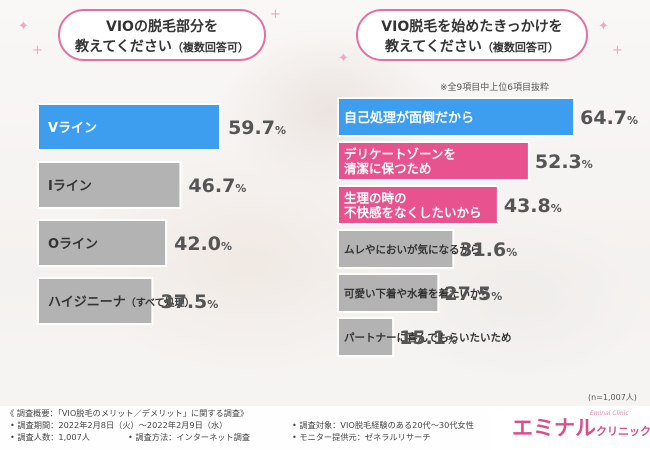 This screenshot has width=650, height=450. Describe the element at coordinates (388, 168) in the screenshot. I see `category-label-right-1-line1: 清潔に保つため` at that location.